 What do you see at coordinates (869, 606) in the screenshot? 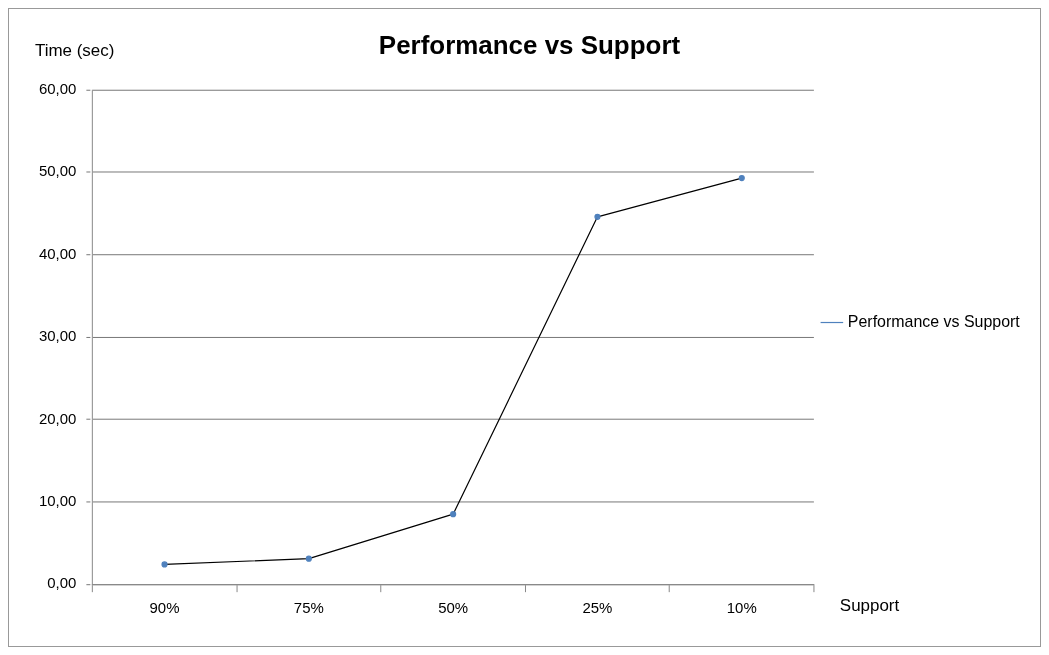
I see `x-axis-title: Support` at bounding box center [869, 606].